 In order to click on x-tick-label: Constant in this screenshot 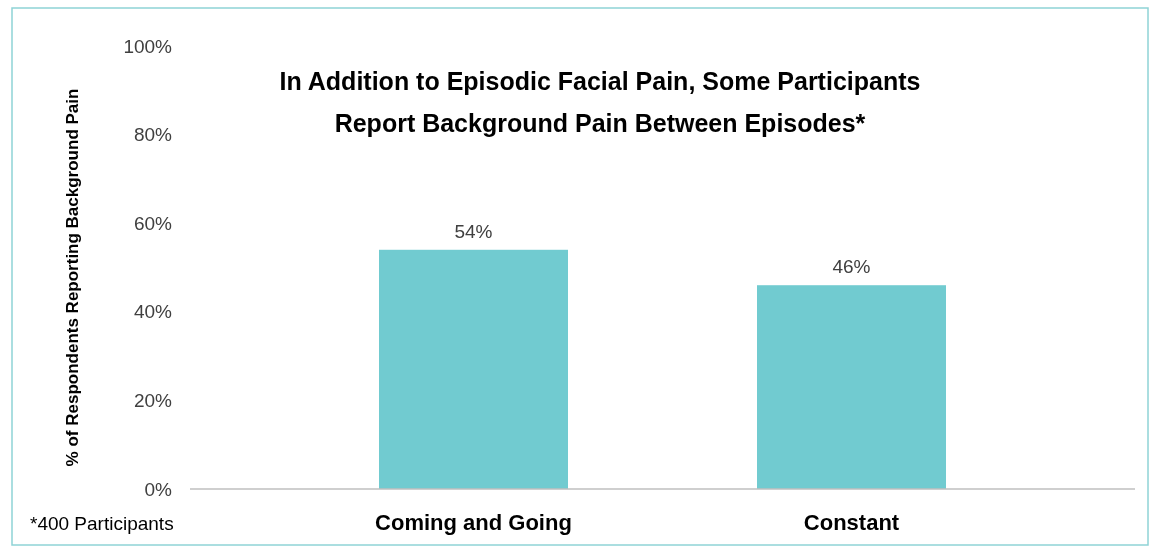, I will do `click(851, 522)`.